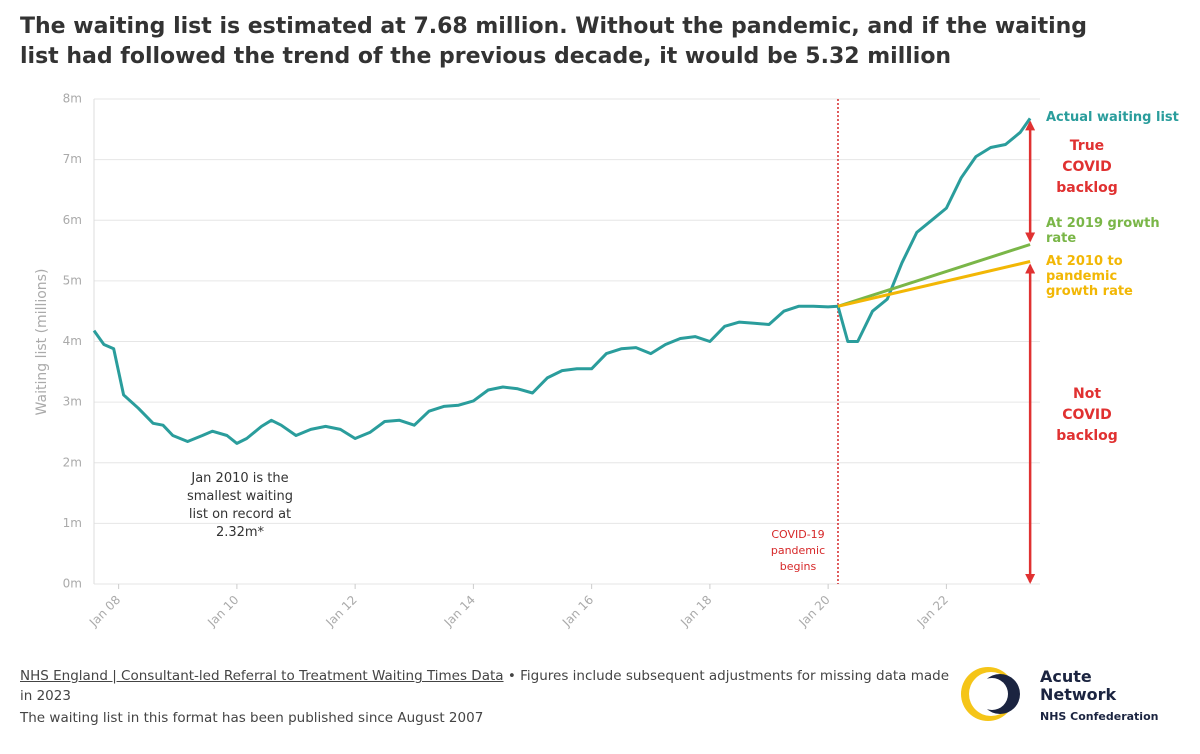  What do you see at coordinates (341, 611) in the screenshot?
I see `x-tick-label: Jan 12` at bounding box center [341, 611].